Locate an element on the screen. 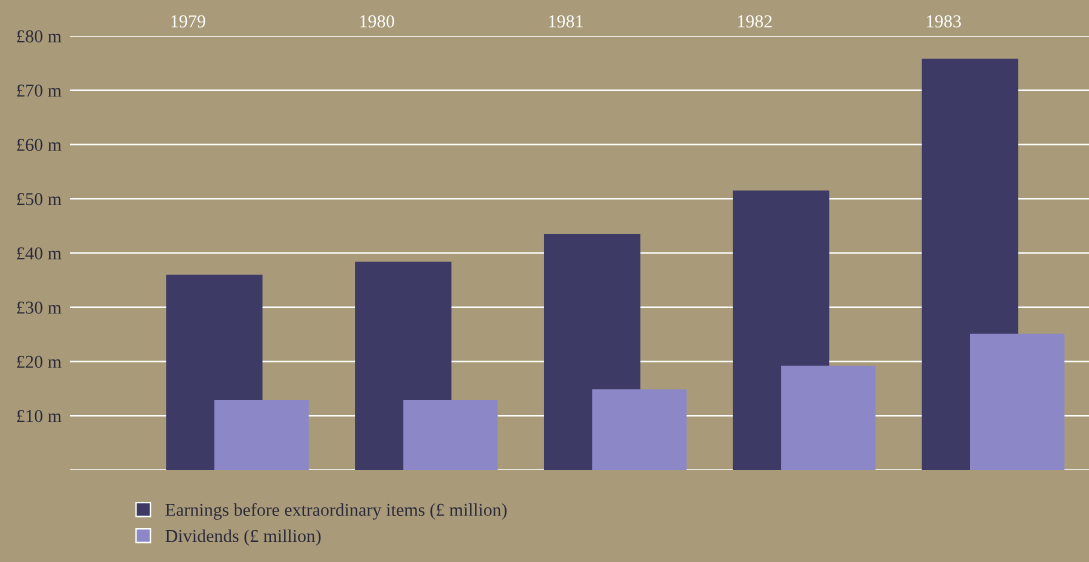  y-tick-label: £20 m is located at coordinates (39, 361).